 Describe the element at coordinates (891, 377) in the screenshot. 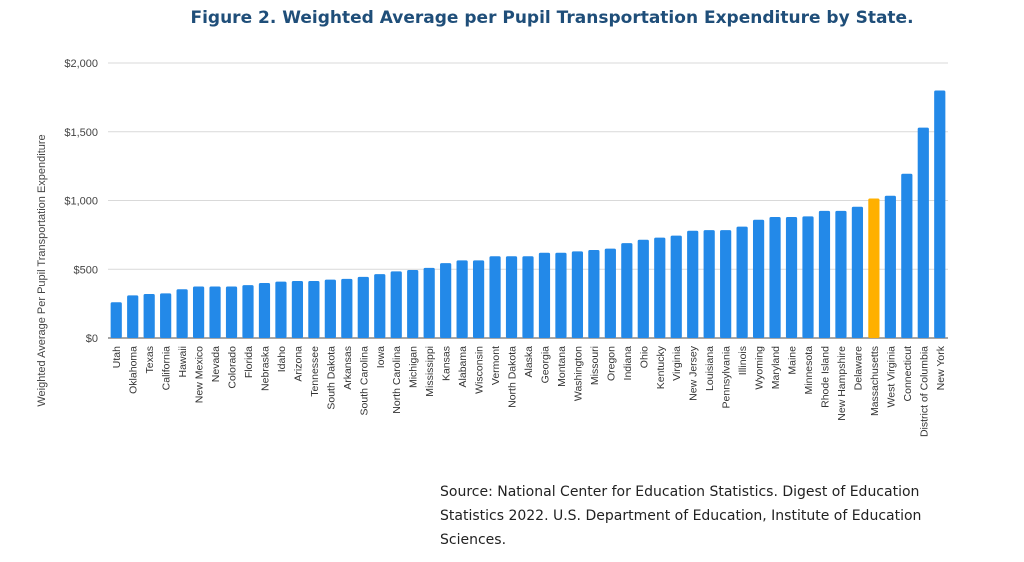

I see `x-tick-label: West Virginia` at that location.